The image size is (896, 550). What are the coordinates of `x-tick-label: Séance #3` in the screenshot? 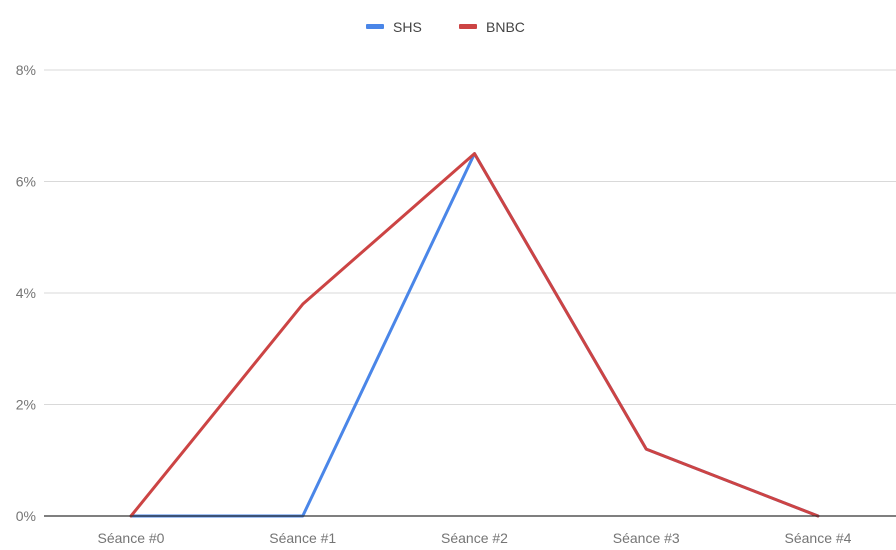 It's located at (646, 537).